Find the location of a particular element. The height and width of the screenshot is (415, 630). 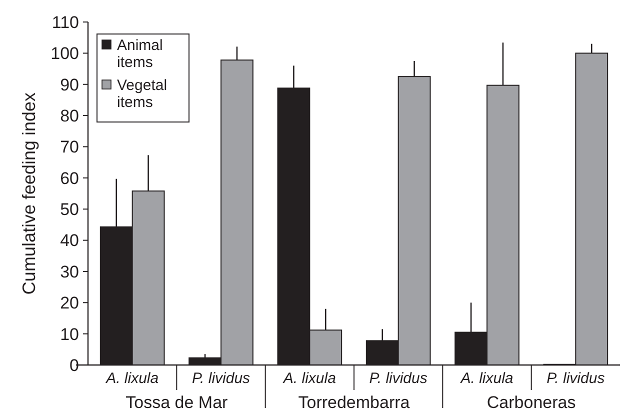

legend-label: Vegetal items is located at coordinates (142, 94).